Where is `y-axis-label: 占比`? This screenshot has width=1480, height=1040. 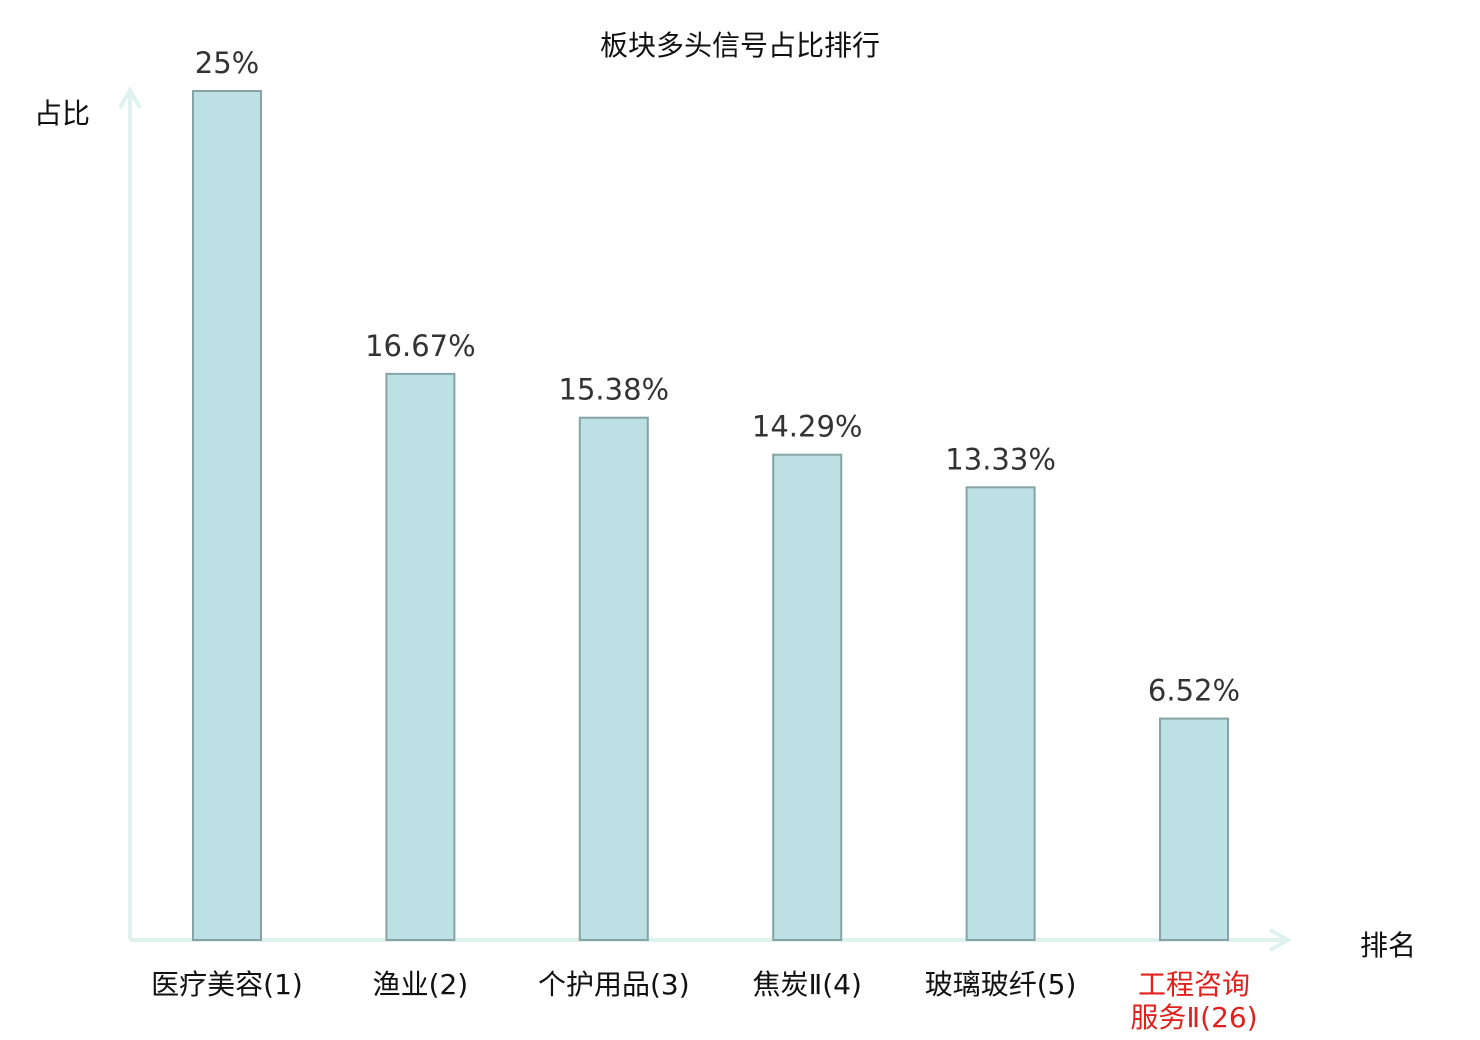 y-axis-label: 占比 is located at coordinates (62, 113).